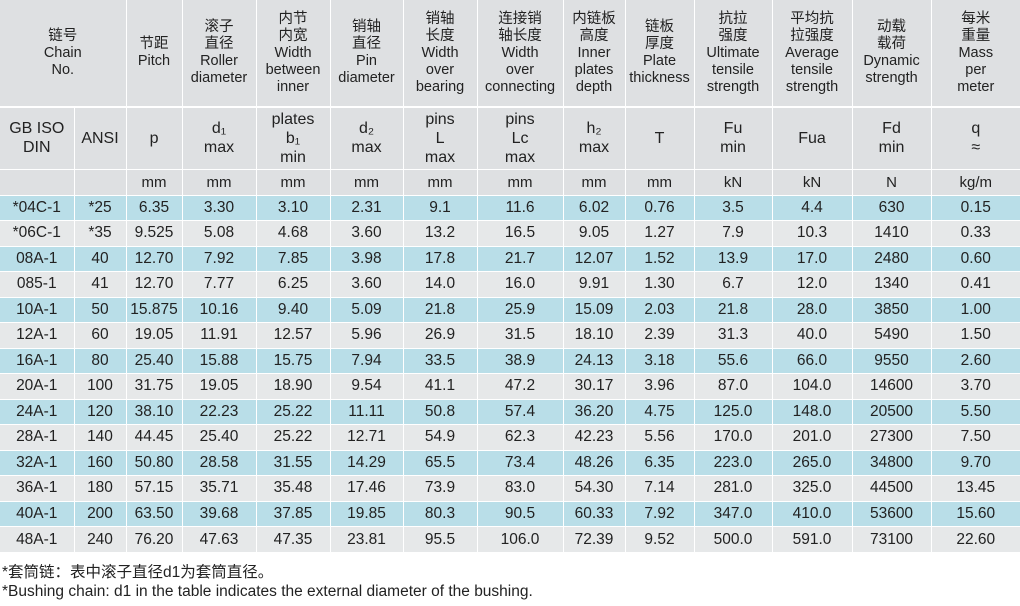 The height and width of the screenshot is (606, 1020). Describe the element at coordinates (520, 539) in the screenshot. I see `table-cell: 106.0` at that location.